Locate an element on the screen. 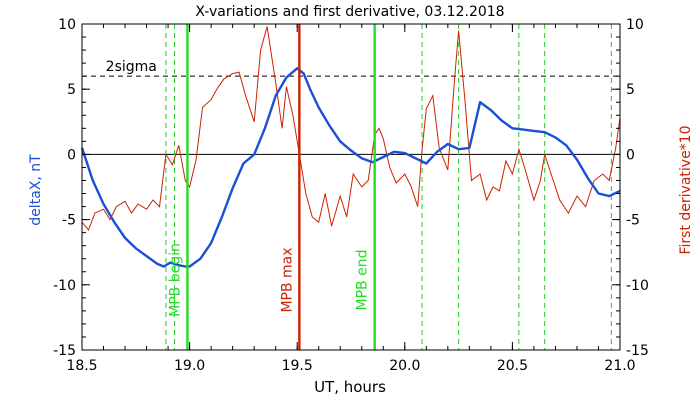 The width and height of the screenshot is (700, 400). x-tick-label-2: 19.5 is located at coordinates (297, 366).